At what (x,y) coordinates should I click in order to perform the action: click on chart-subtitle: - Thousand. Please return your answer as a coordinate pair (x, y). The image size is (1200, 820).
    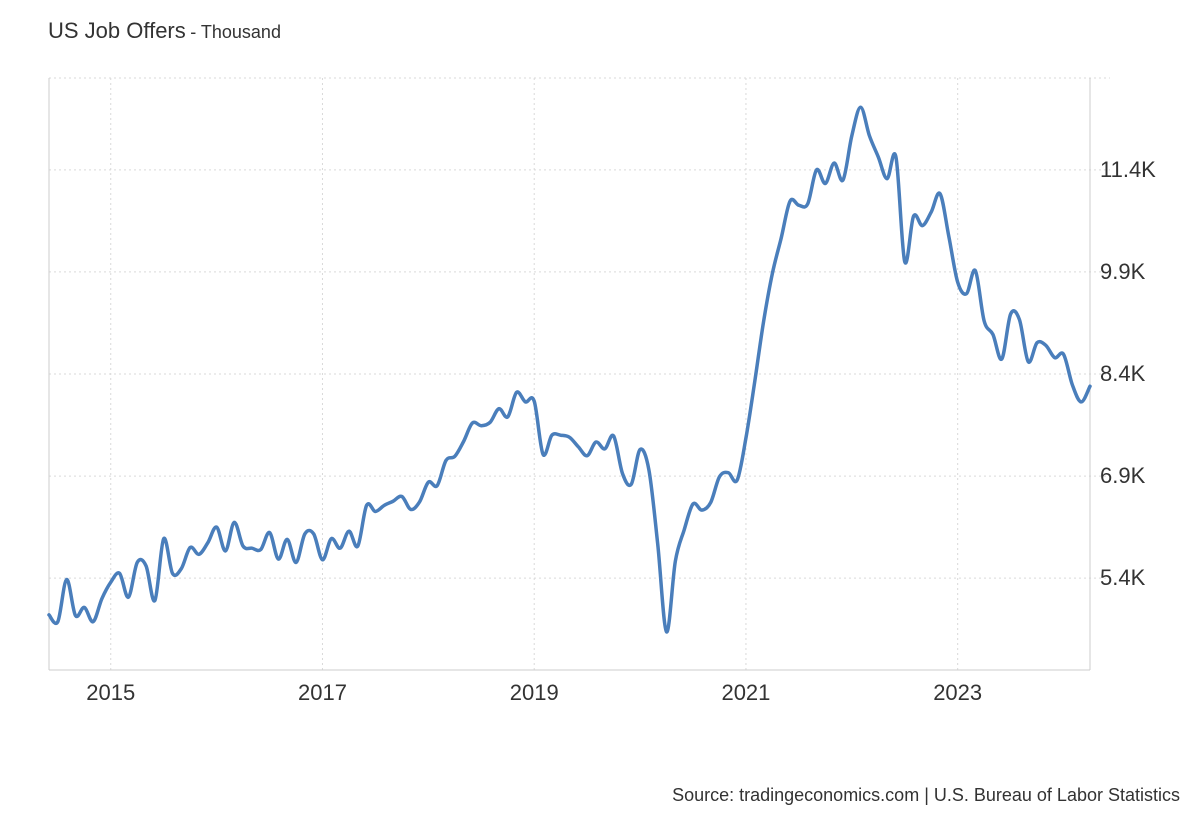
    Looking at the image, I should click on (235, 32).